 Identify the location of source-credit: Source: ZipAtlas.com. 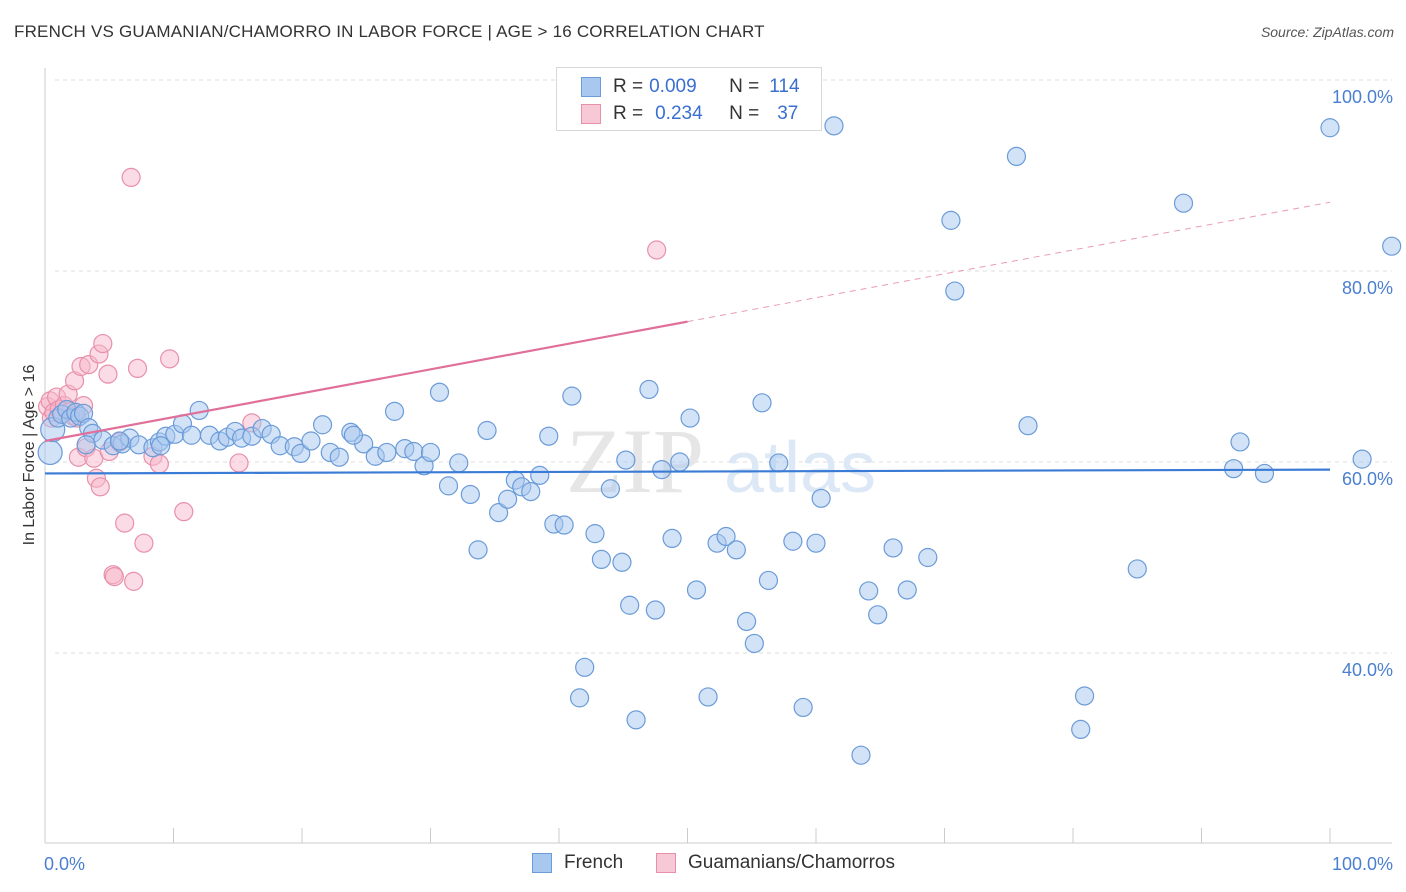
(1327, 32).